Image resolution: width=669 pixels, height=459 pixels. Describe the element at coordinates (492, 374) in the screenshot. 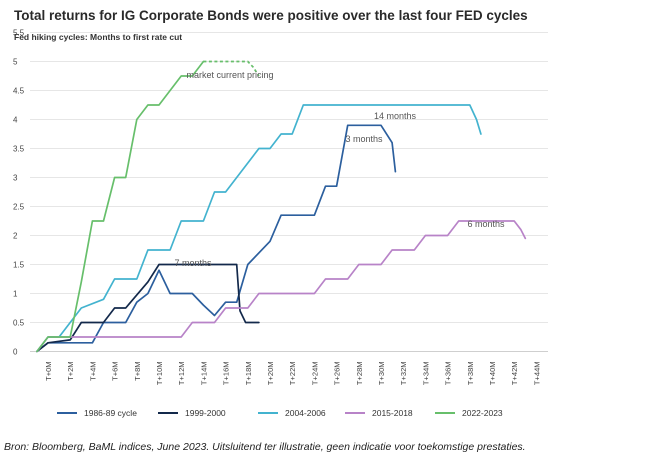

I see `x-tick-label: T+40M` at that location.